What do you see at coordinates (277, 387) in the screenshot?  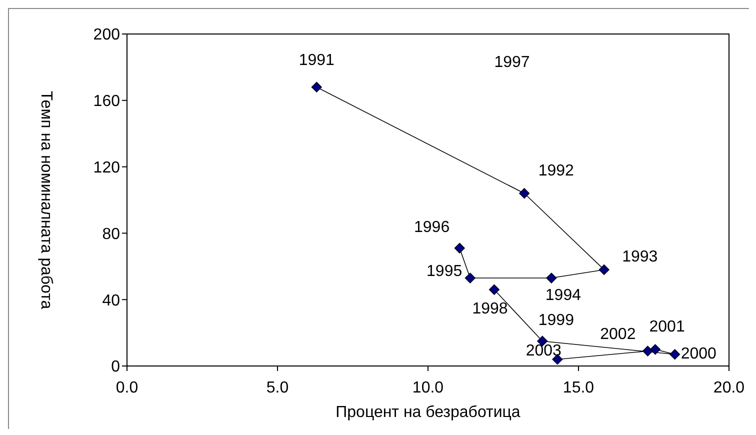 I see `x-tick-label: 5.0` at bounding box center [277, 387].